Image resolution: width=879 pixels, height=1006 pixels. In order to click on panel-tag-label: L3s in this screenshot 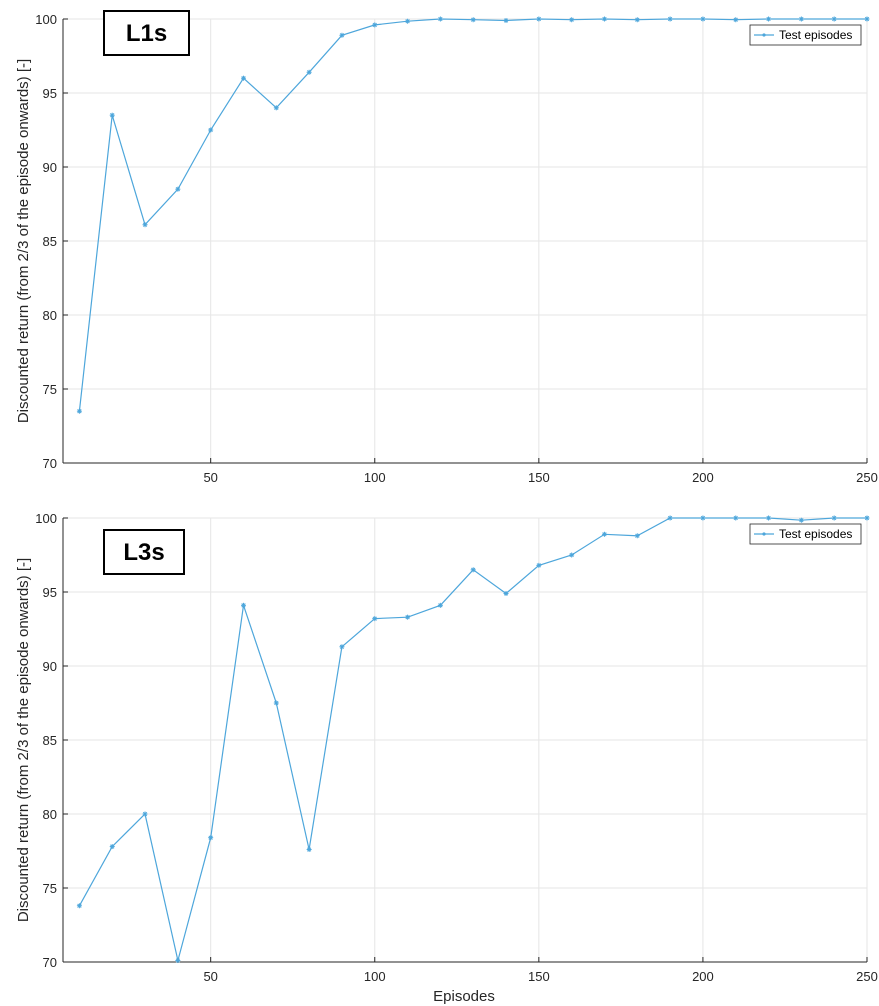, I will do `click(143, 552)`.